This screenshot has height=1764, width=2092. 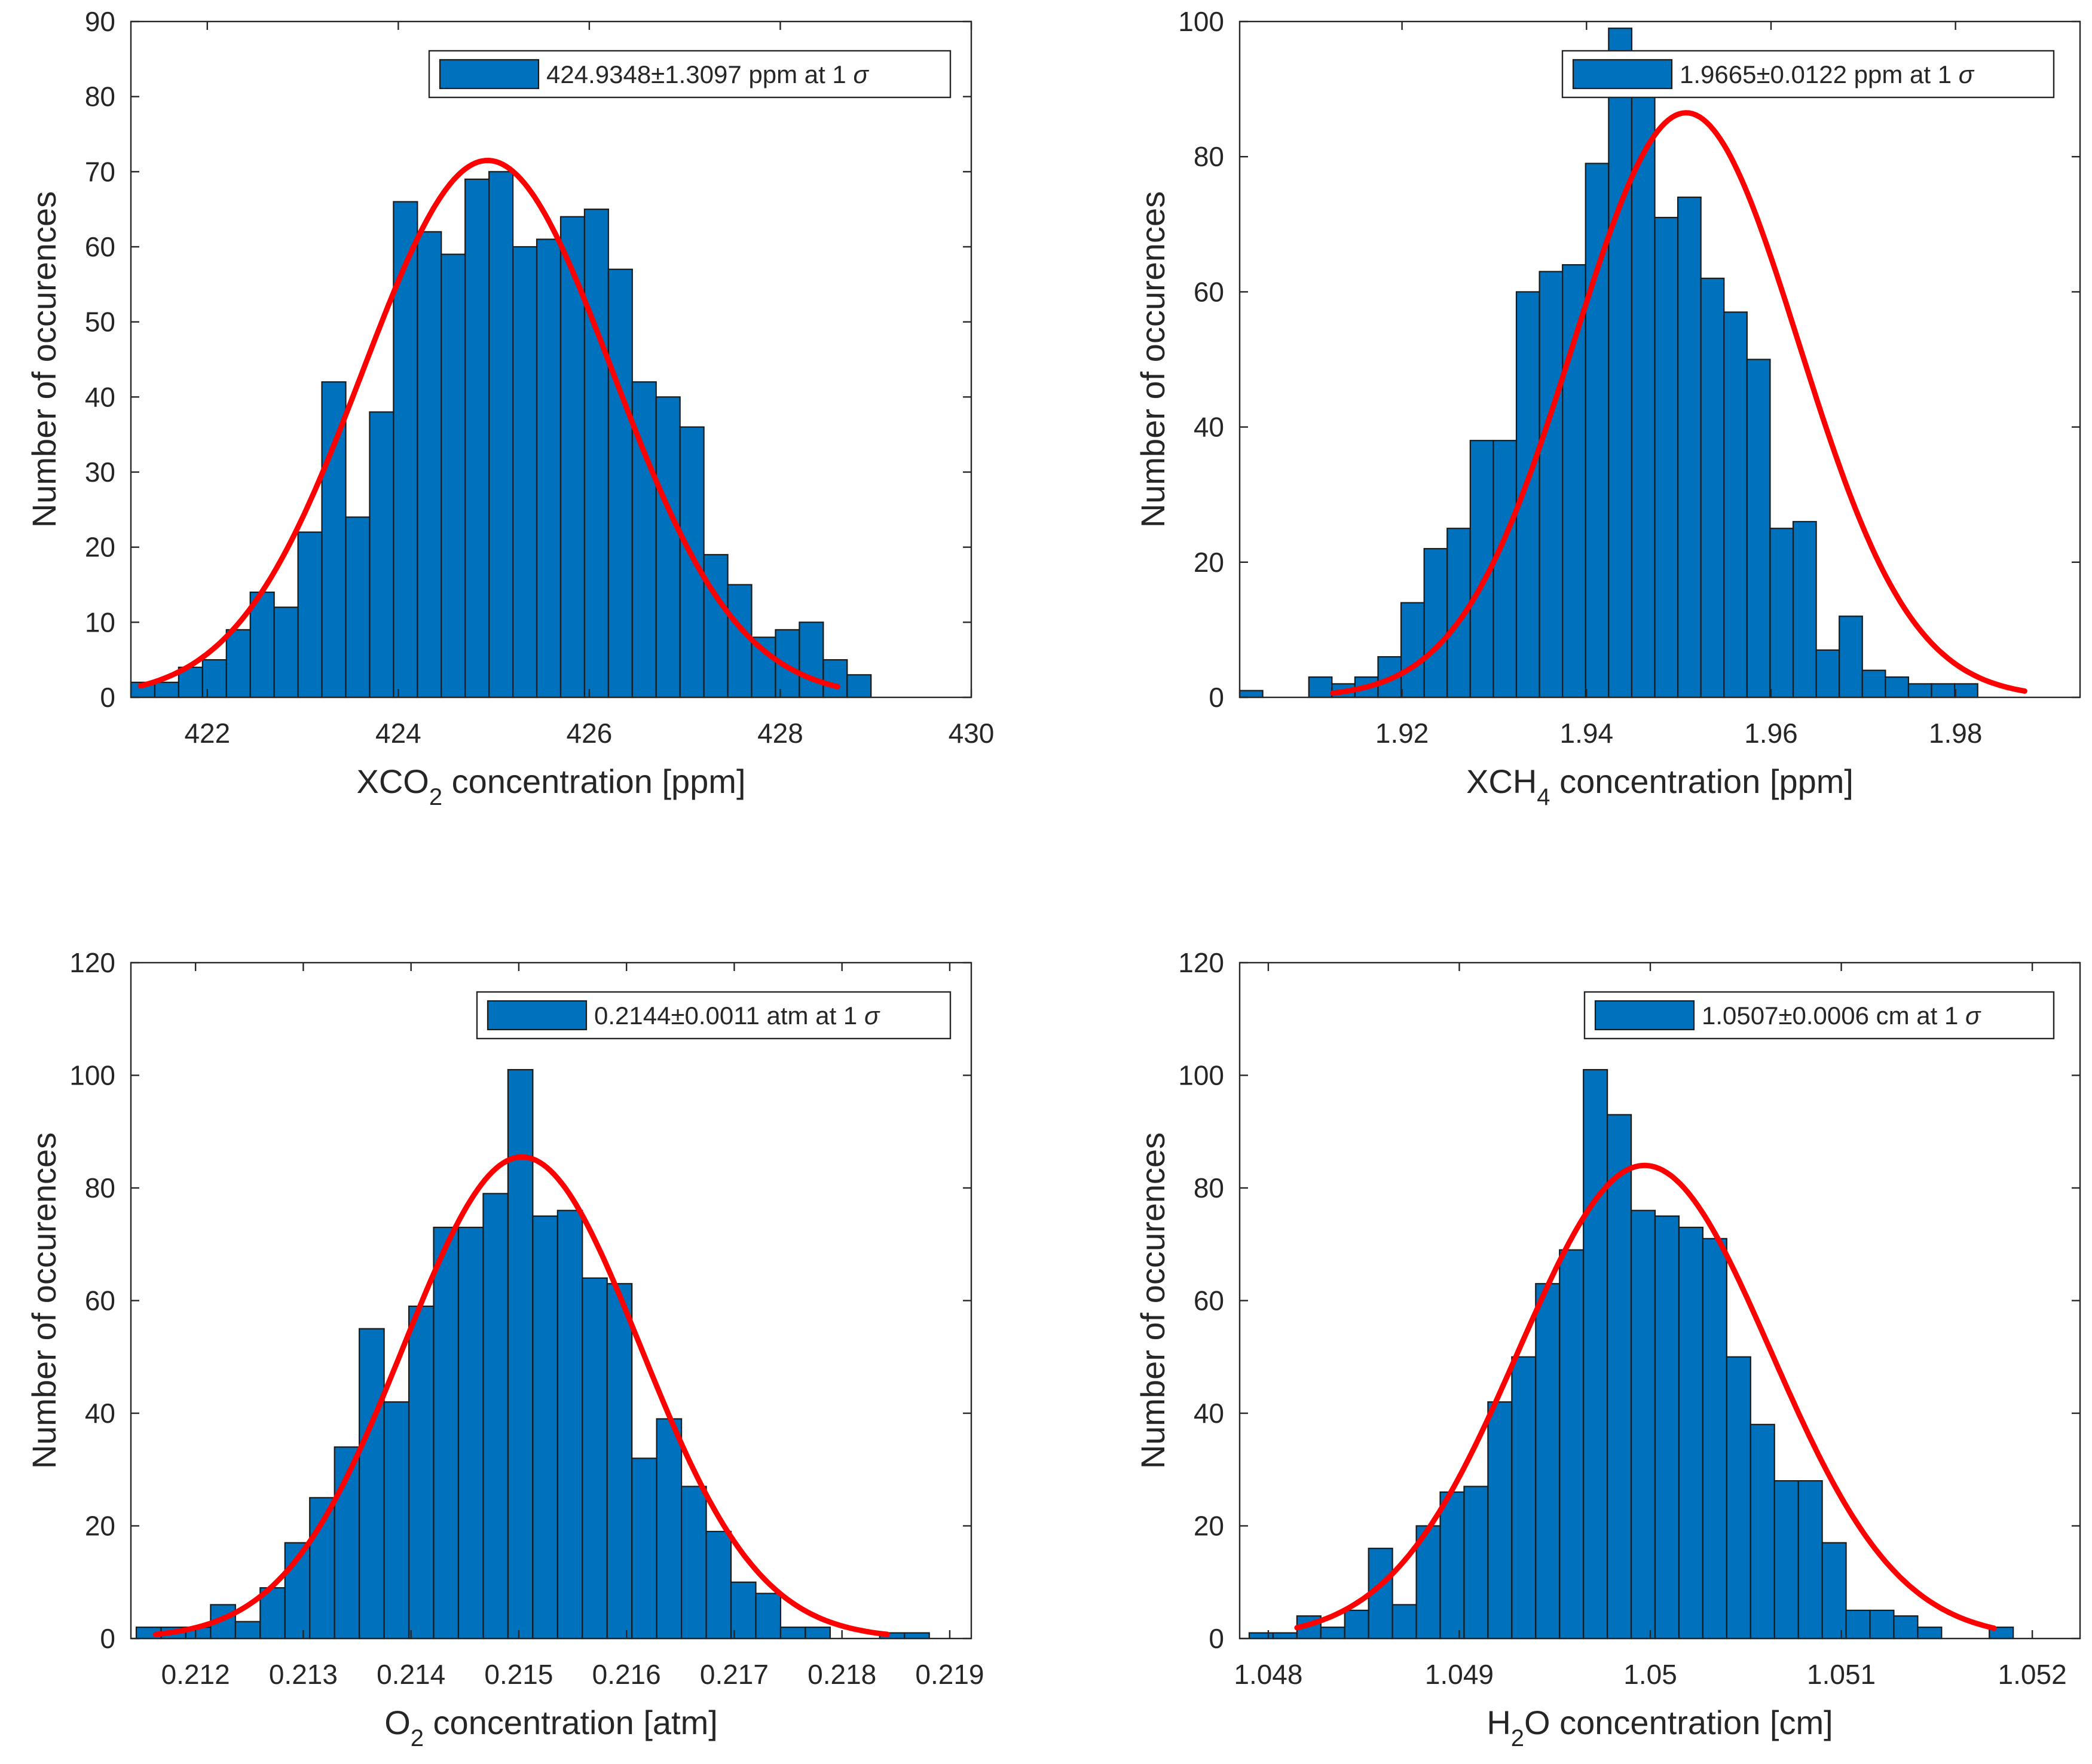 What do you see at coordinates (551, 786) in the screenshot?
I see `x-axis-label: XCO2 concentration [ppm]` at bounding box center [551, 786].